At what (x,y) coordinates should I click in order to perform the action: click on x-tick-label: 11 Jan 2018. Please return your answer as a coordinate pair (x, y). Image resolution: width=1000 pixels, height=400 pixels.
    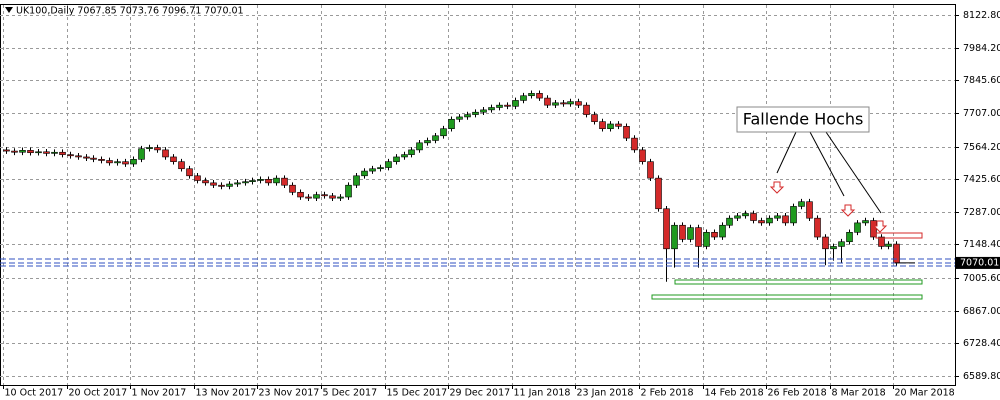
    Looking at the image, I should click on (542, 393).